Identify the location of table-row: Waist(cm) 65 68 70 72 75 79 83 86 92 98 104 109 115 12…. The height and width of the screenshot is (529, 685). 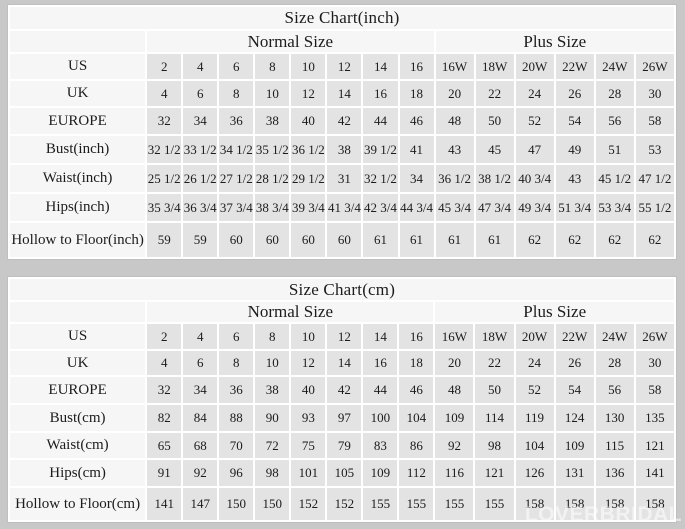
(342, 445).